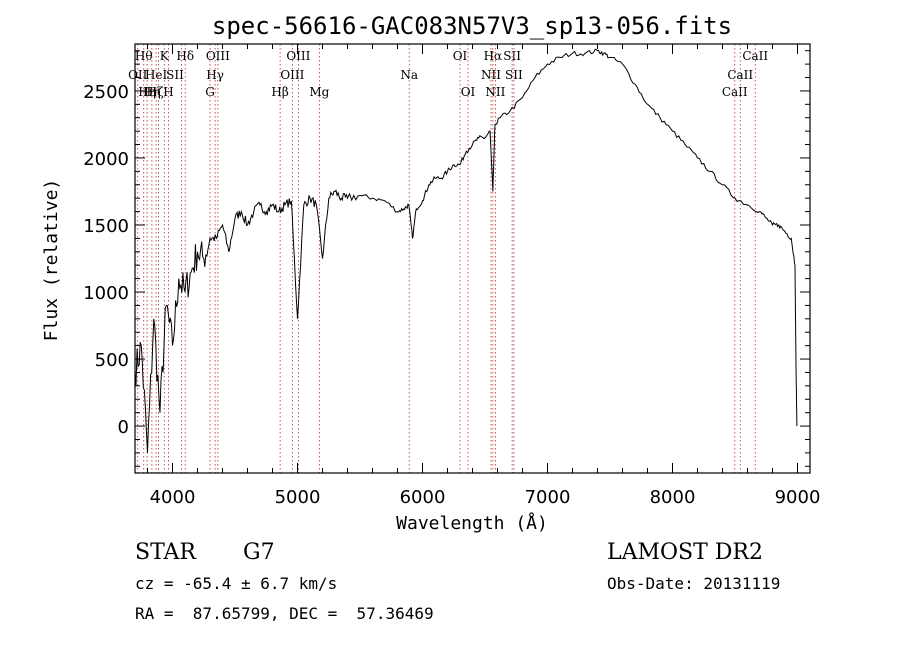 This screenshot has width=900, height=649. Describe the element at coordinates (493, 56) in the screenshot. I see `spectral-line-label: Hα` at that location.